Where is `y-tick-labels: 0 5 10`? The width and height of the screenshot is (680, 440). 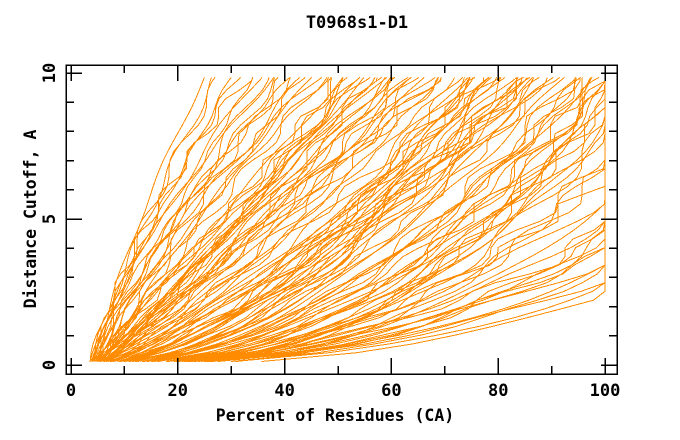 y-tick-labels: 0 5 10 is located at coordinates (50, 216).